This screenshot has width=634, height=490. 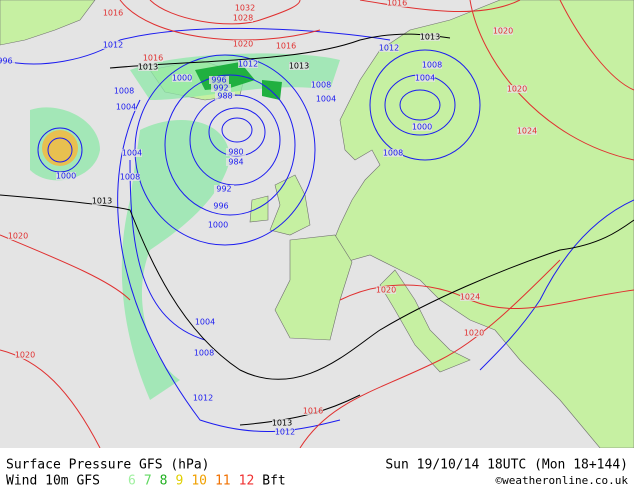 I want to click on isobar-label: 984, so click(x=235, y=162).